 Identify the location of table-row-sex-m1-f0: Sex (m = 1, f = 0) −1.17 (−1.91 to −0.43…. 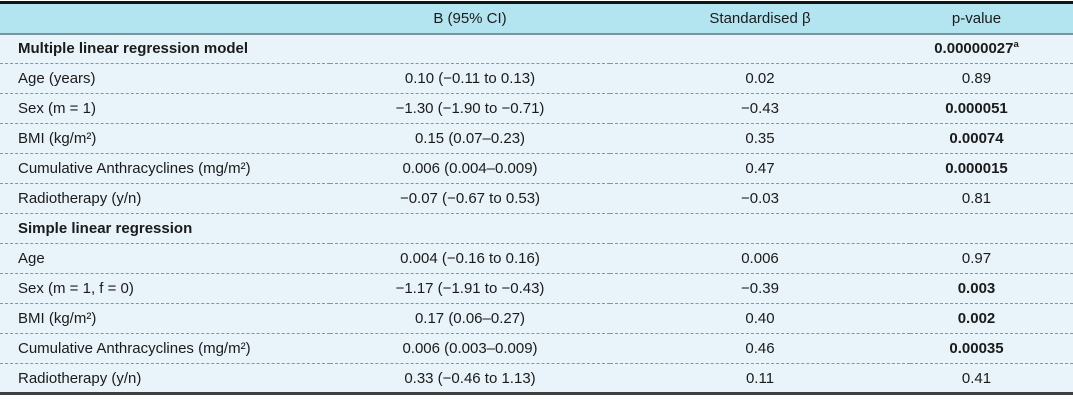
(536, 288).